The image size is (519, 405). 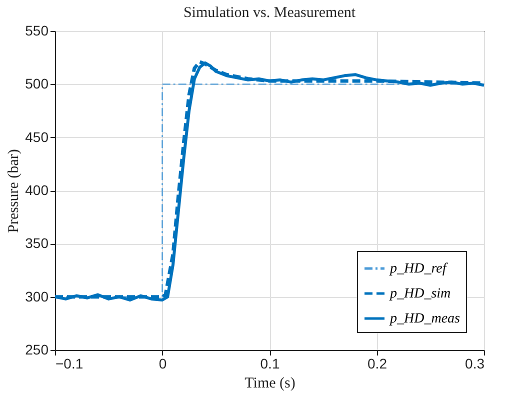 What do you see at coordinates (14, 191) in the screenshot?
I see `y-axis-title: Pressure (bar)` at bounding box center [14, 191].